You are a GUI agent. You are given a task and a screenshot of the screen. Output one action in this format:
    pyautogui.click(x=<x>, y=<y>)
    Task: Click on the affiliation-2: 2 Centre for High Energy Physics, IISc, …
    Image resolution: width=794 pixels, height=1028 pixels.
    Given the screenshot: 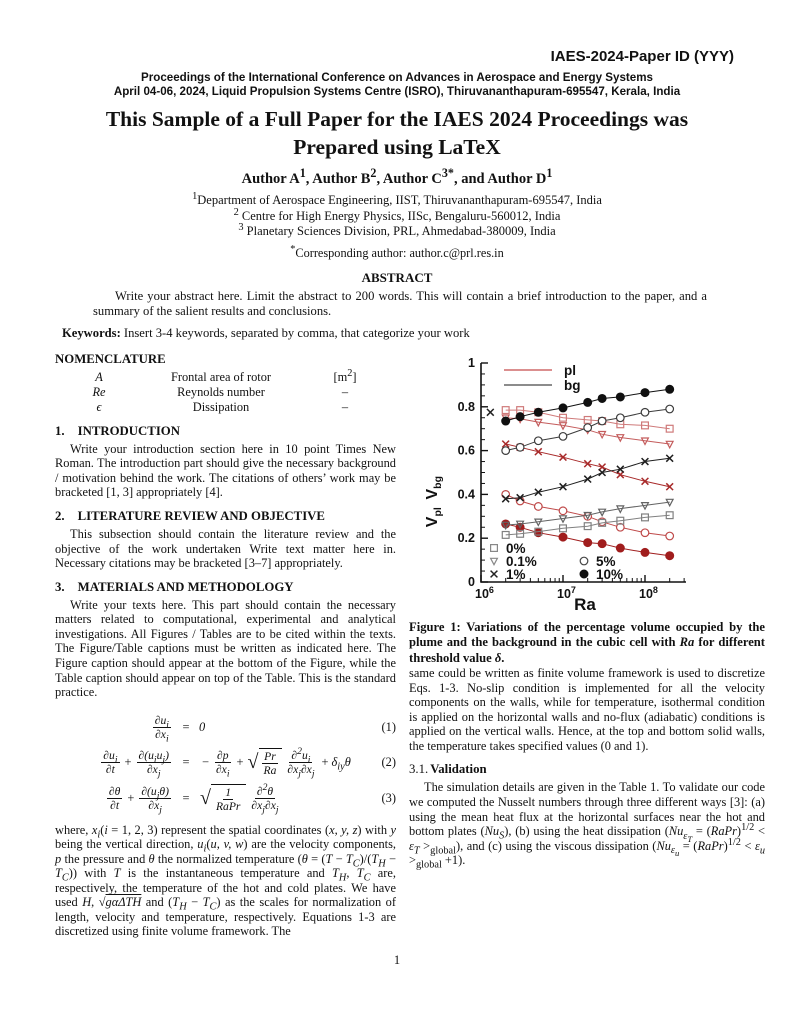 What is the action you would take?
    pyautogui.click(x=397, y=214)
    